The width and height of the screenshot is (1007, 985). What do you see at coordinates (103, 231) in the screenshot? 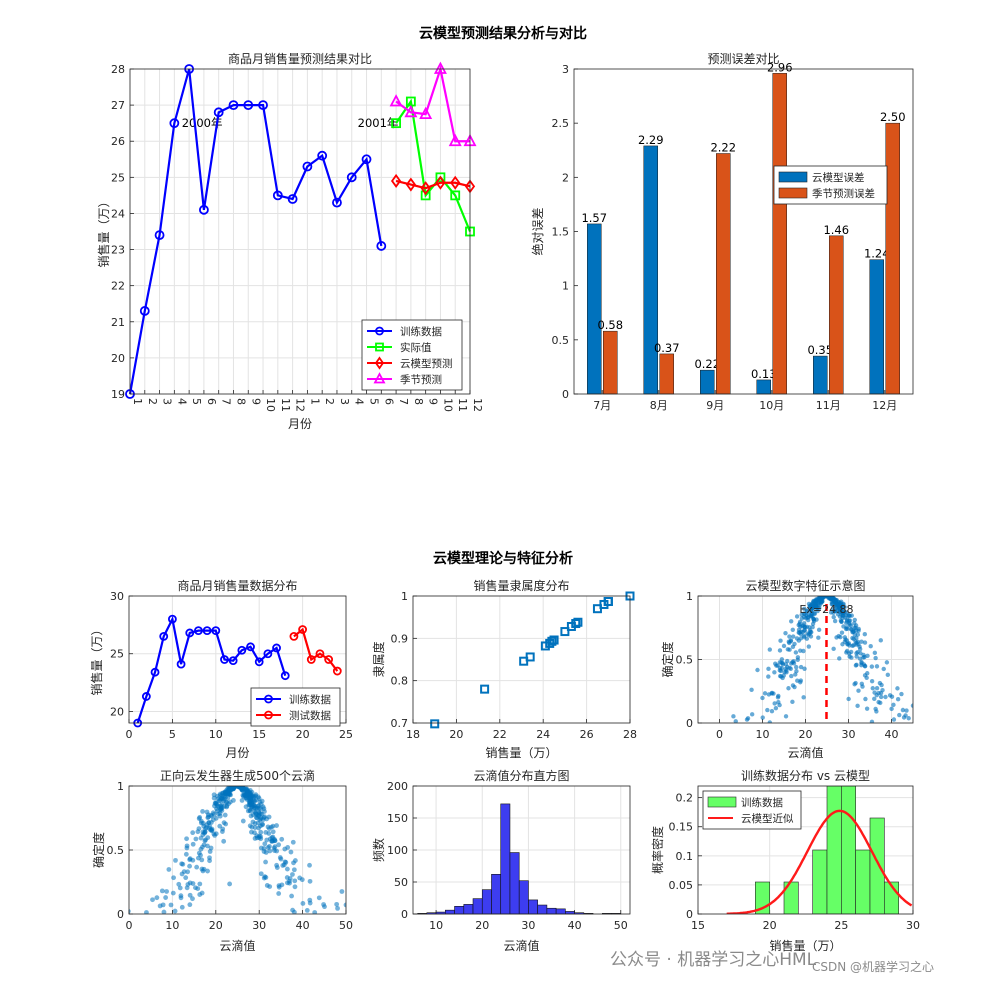
I see `forecast-ylabel: 销售量（万）` at bounding box center [103, 231].